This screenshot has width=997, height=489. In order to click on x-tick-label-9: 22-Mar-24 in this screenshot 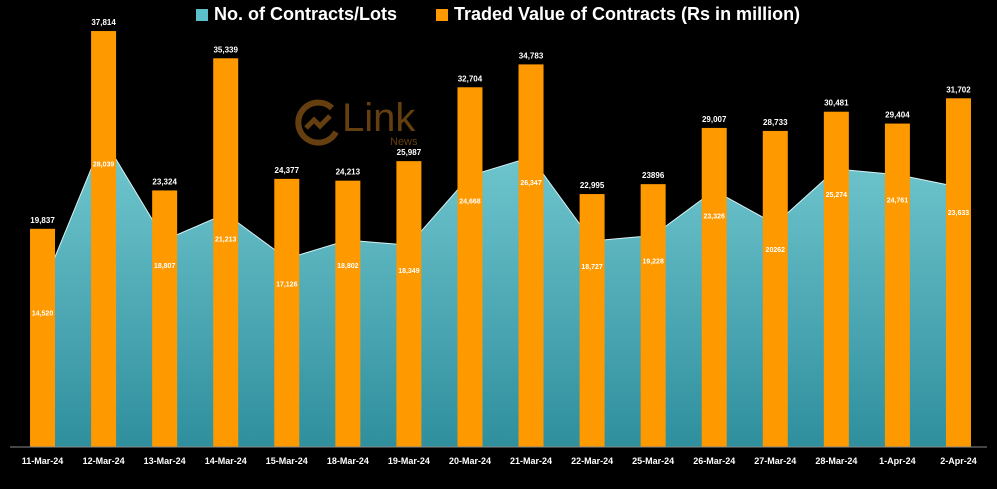, I will do `click(592, 461)`.